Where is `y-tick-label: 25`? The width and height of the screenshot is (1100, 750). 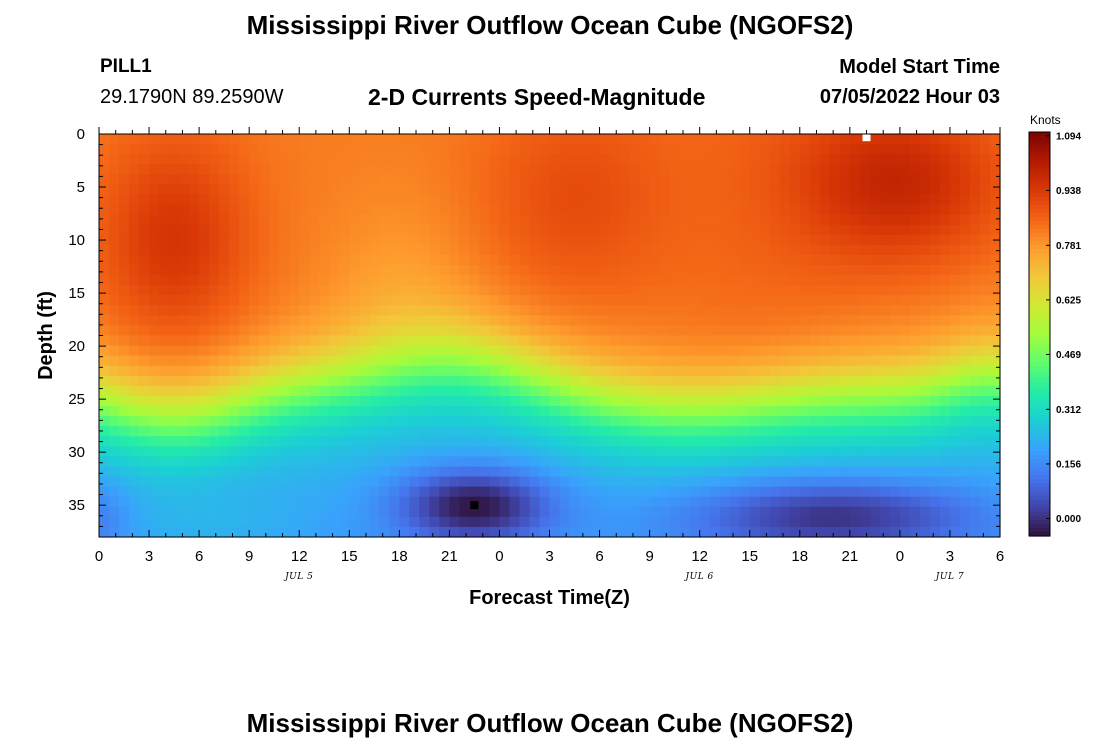 y-tick-label: 25 is located at coordinates (76, 399).